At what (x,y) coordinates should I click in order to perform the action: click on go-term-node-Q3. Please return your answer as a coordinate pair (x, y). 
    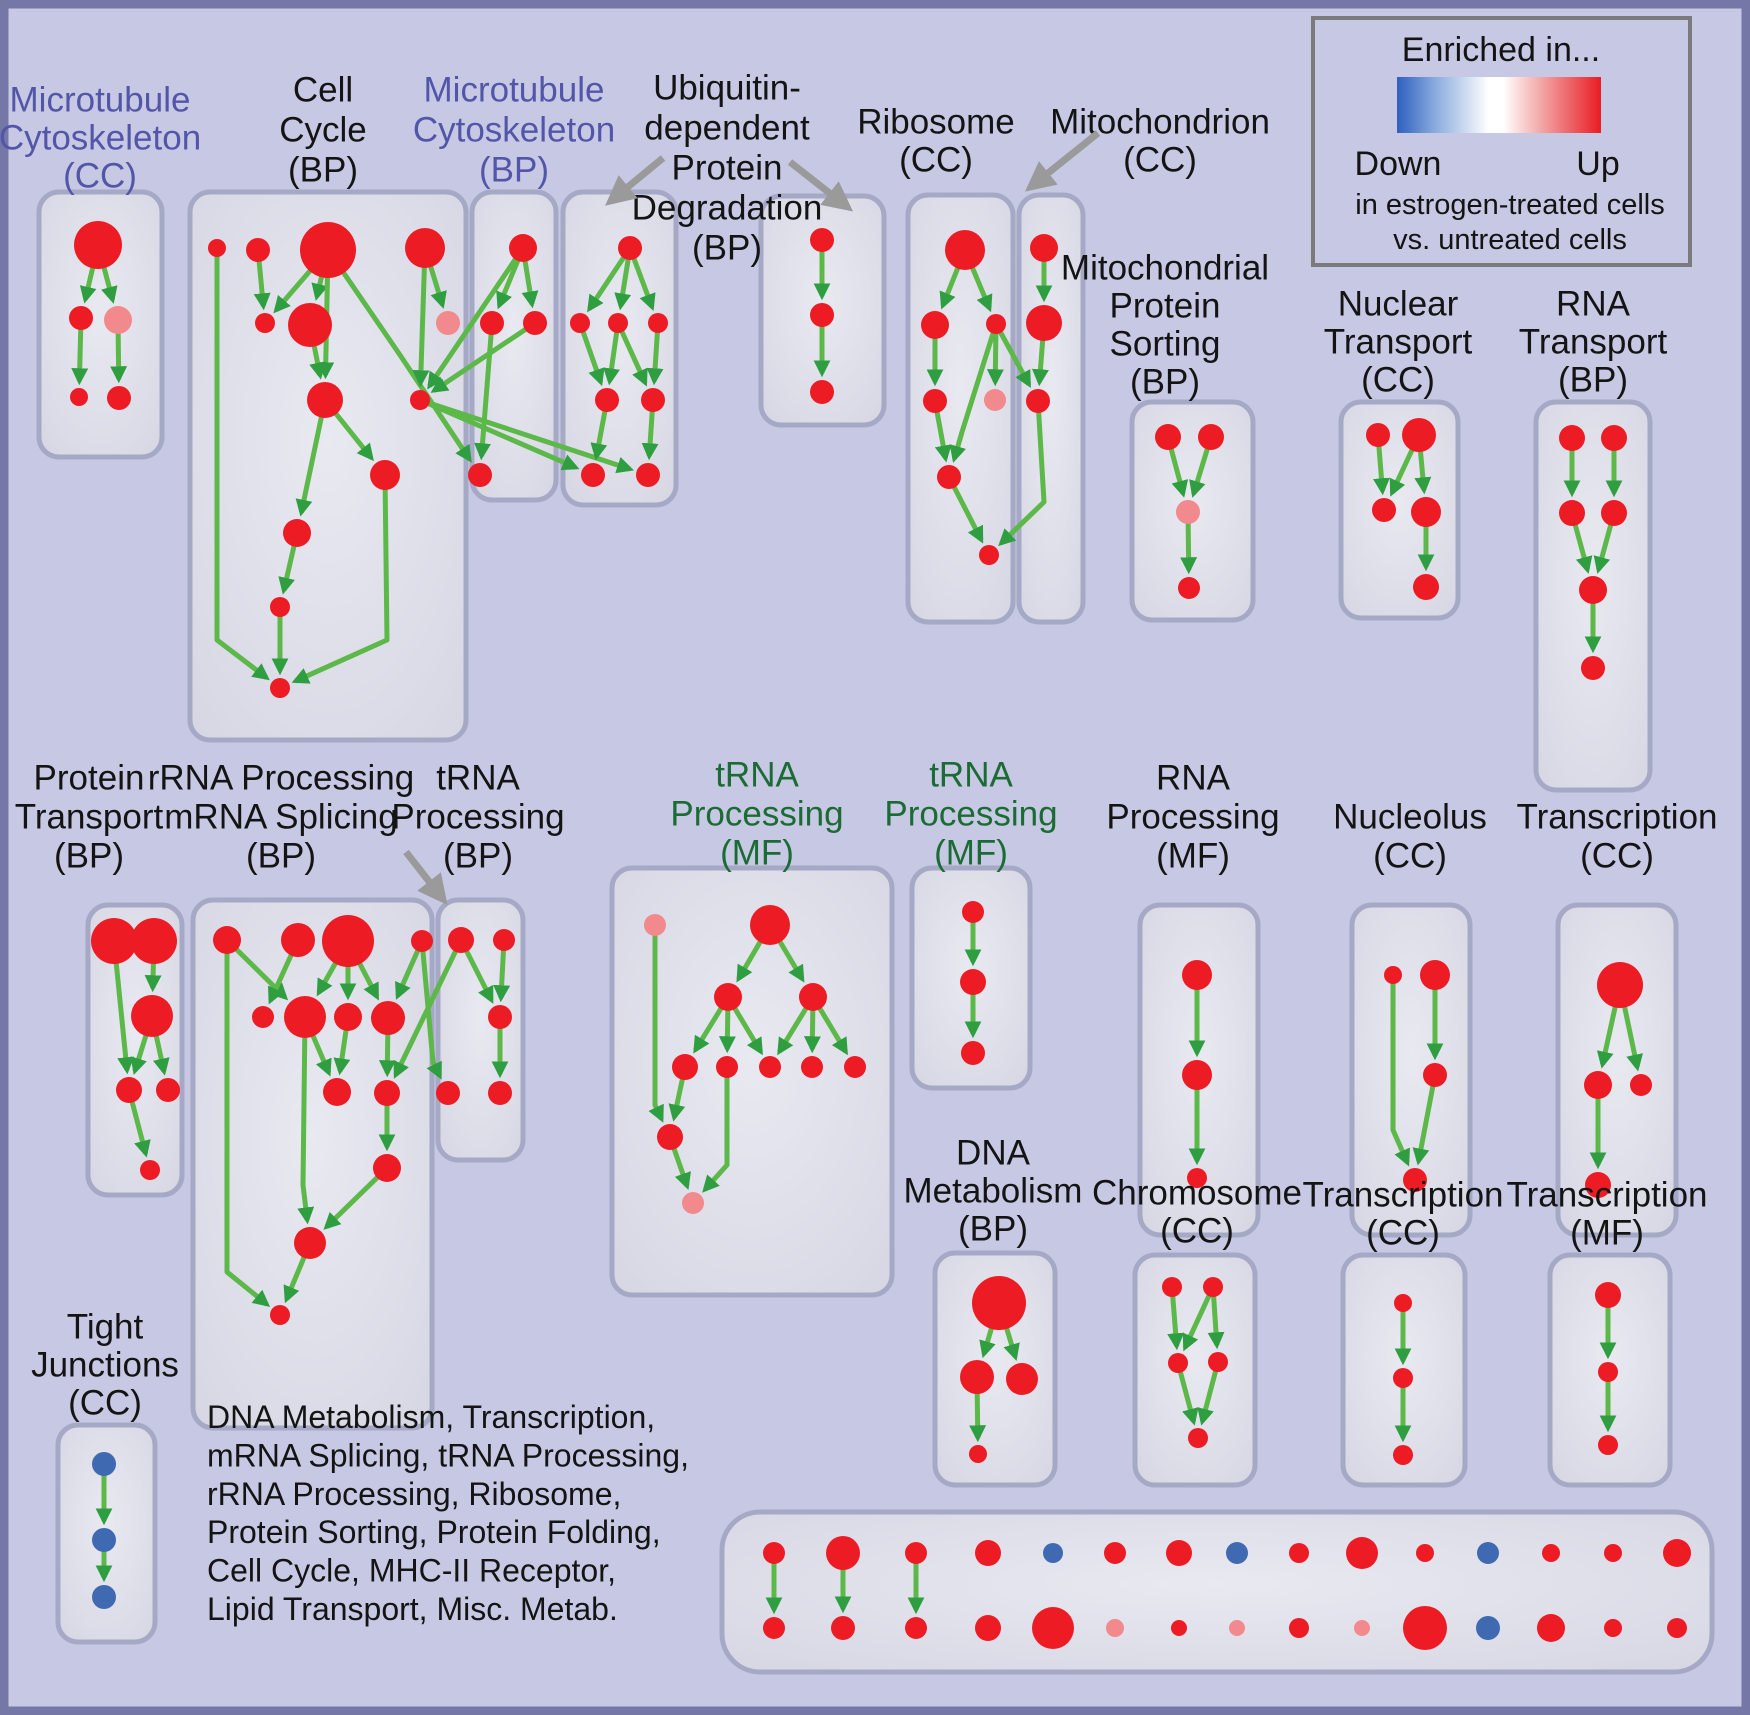
    Looking at the image, I should click on (1435, 1075).